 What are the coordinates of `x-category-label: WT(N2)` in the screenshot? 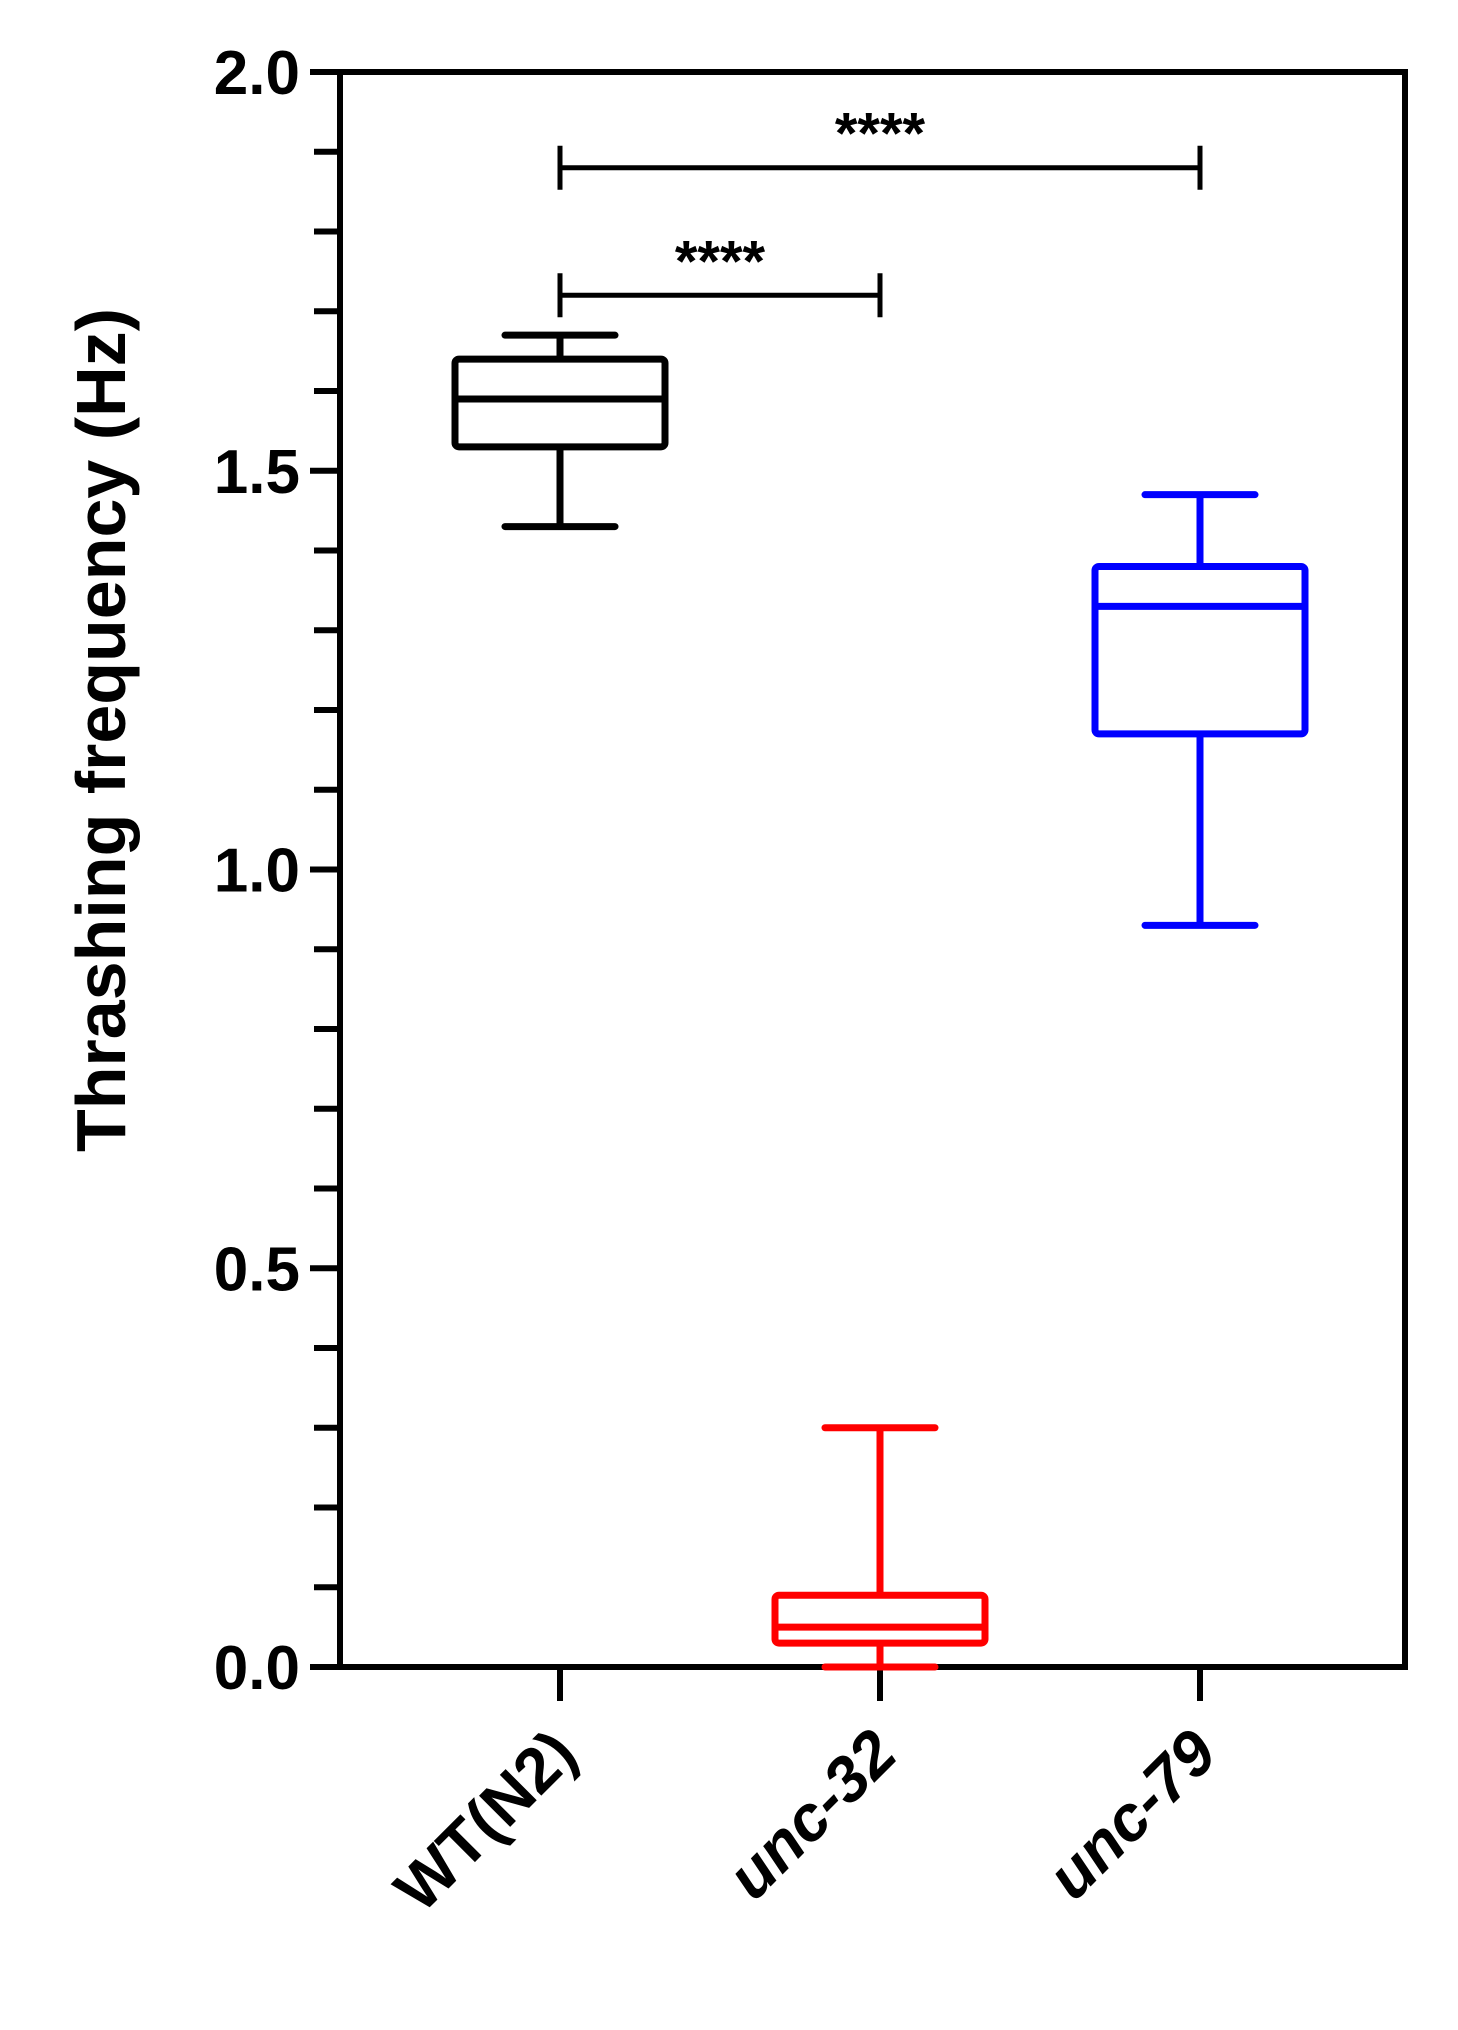 It's located at (485, 1820).